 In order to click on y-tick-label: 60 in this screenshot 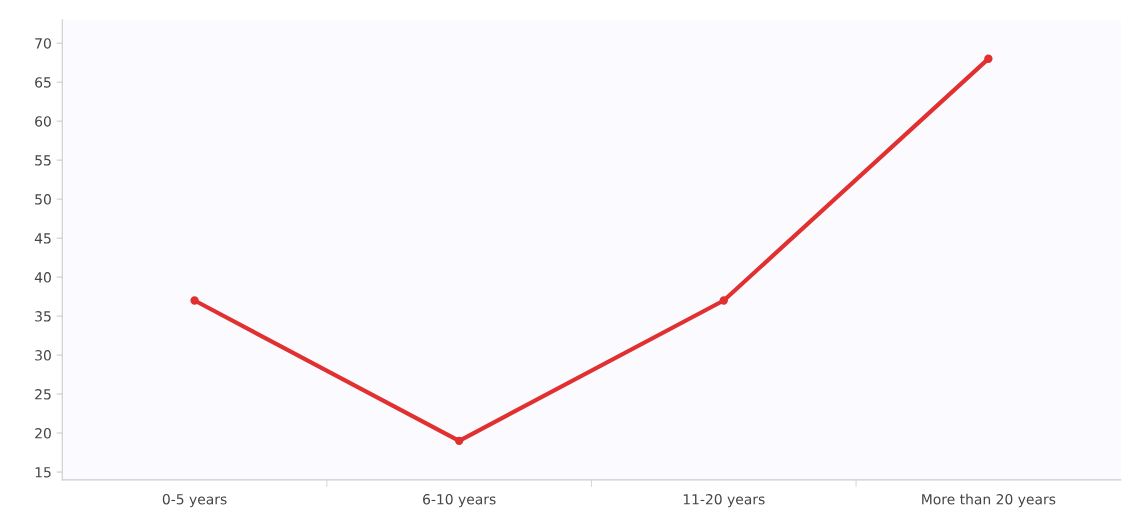, I will do `click(43, 121)`.